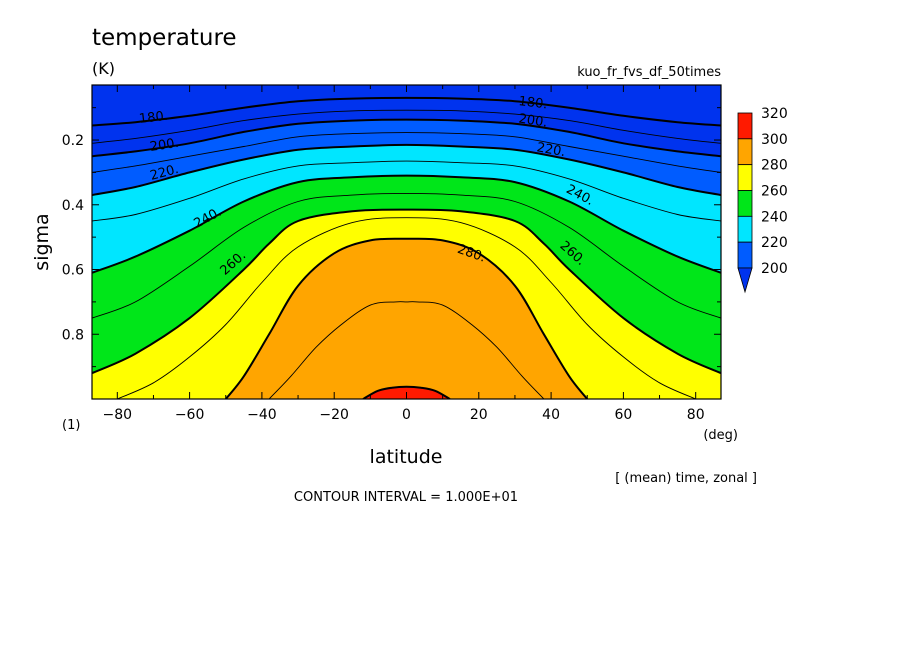 This screenshot has width=904, height=654. Describe the element at coordinates (774, 269) in the screenshot. I see `colorbar-label-6: 200` at that location.